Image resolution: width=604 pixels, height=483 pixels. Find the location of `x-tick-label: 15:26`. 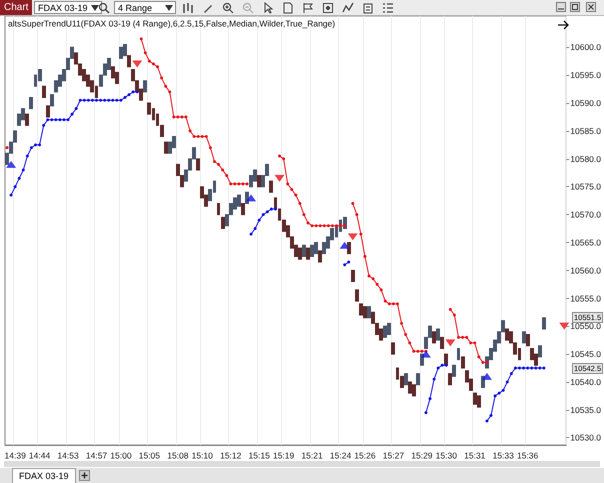

x-tick-label: 15:26 is located at coordinates (365, 455).